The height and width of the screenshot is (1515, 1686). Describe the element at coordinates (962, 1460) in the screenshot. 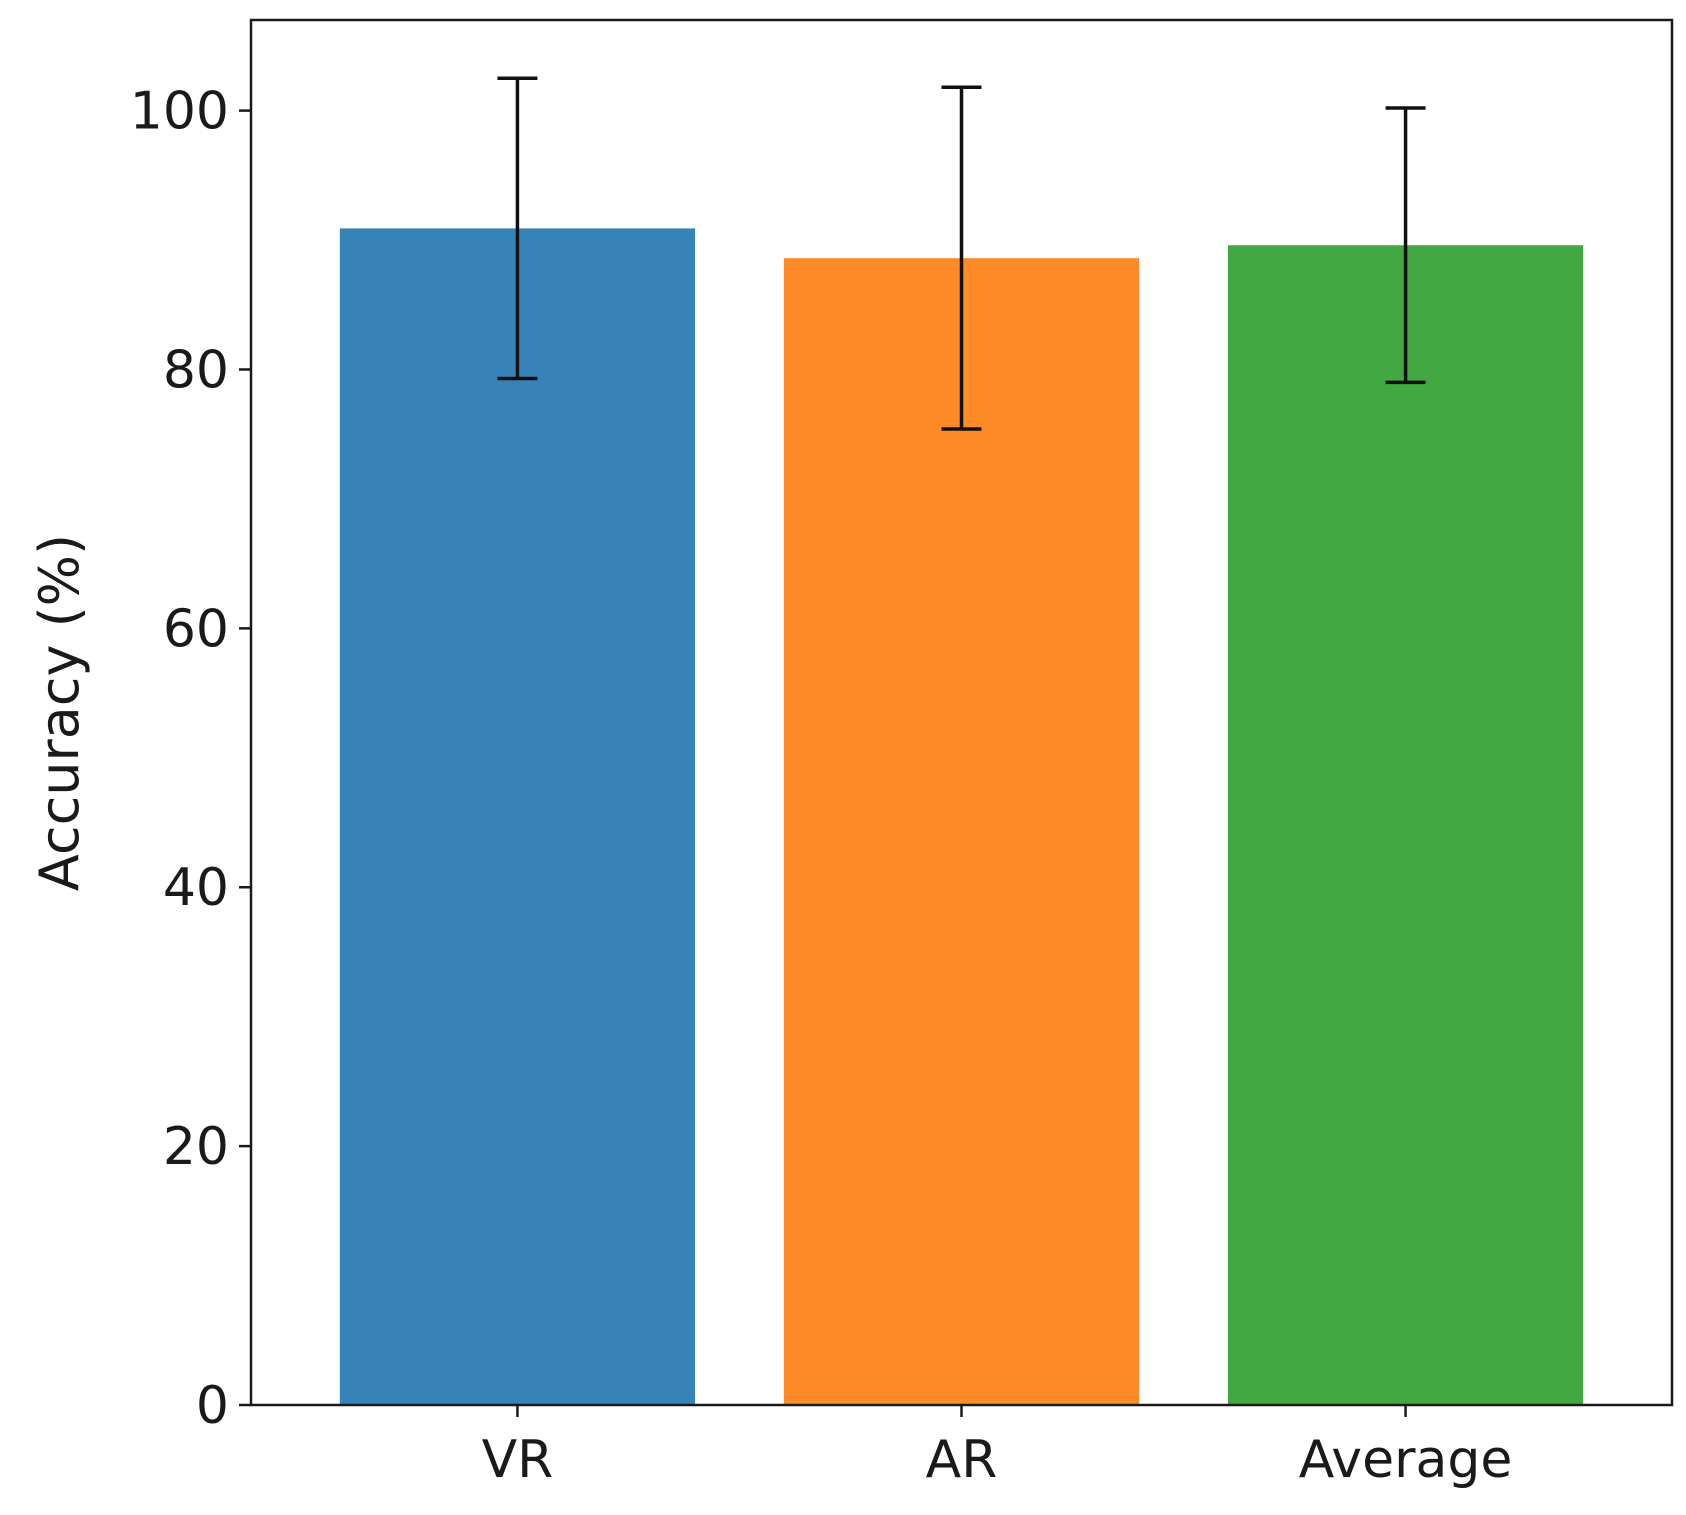

I see `x-tick-label-ar: AR` at that location.